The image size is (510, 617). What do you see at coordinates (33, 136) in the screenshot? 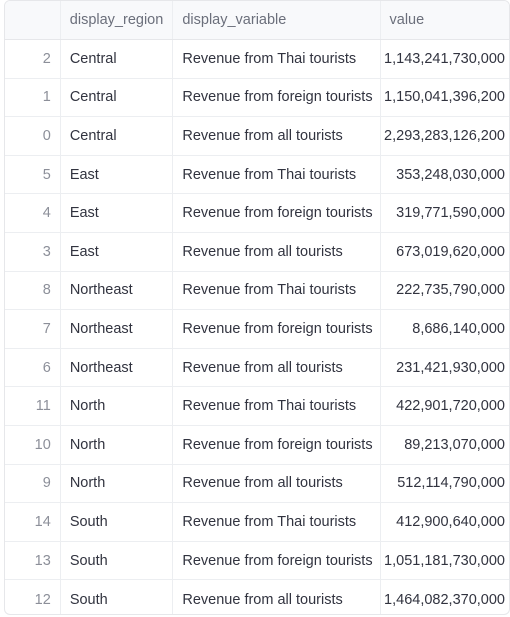
I see `row-index-cell: 0` at bounding box center [33, 136].